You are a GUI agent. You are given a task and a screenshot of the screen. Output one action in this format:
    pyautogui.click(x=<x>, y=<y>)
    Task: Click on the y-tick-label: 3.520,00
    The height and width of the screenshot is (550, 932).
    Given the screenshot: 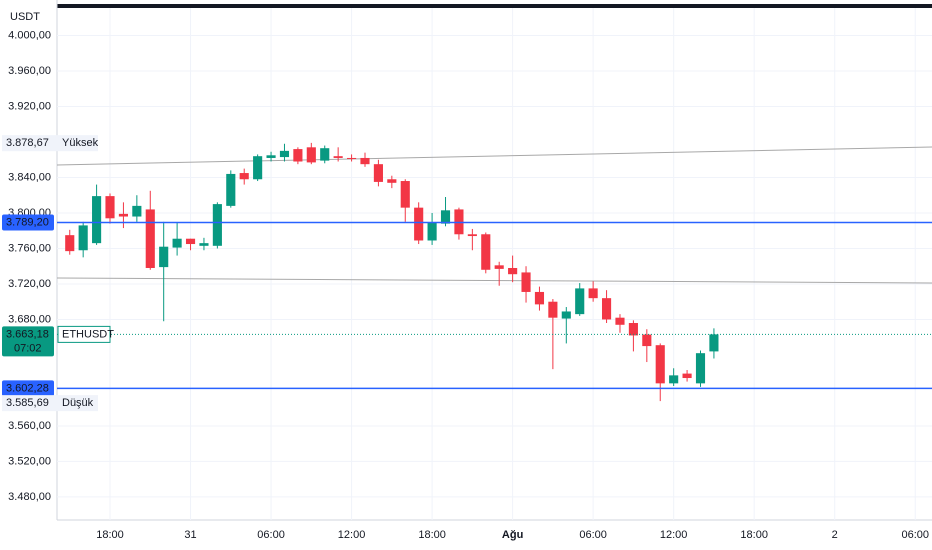 What is the action you would take?
    pyautogui.click(x=29, y=461)
    